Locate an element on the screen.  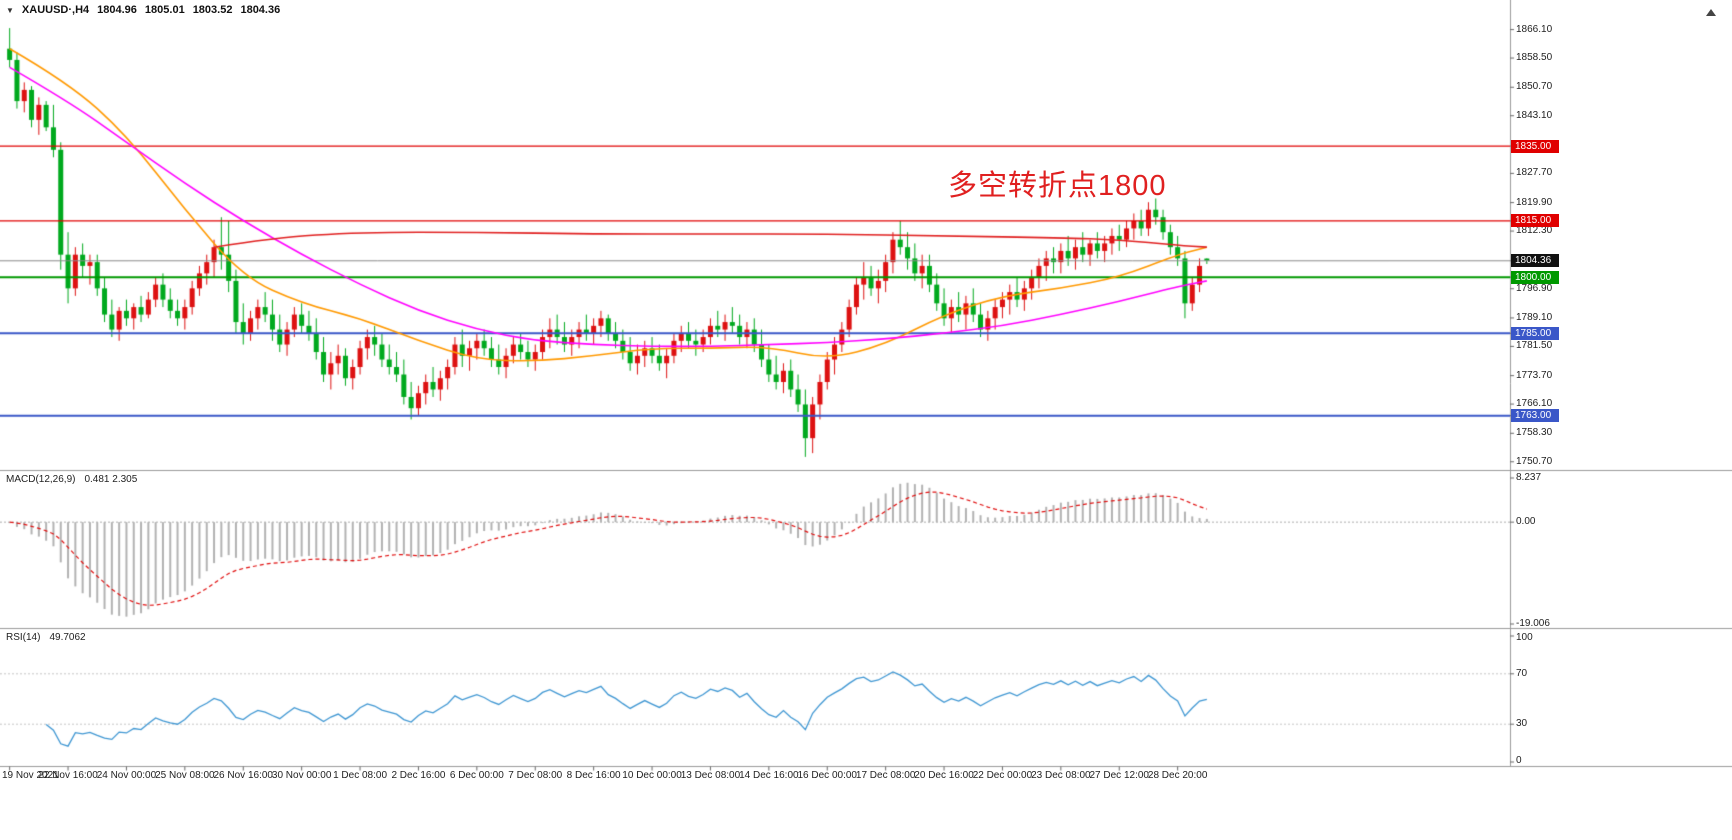
macd-axis-label: 8.237 is located at coordinates (1529, 477).